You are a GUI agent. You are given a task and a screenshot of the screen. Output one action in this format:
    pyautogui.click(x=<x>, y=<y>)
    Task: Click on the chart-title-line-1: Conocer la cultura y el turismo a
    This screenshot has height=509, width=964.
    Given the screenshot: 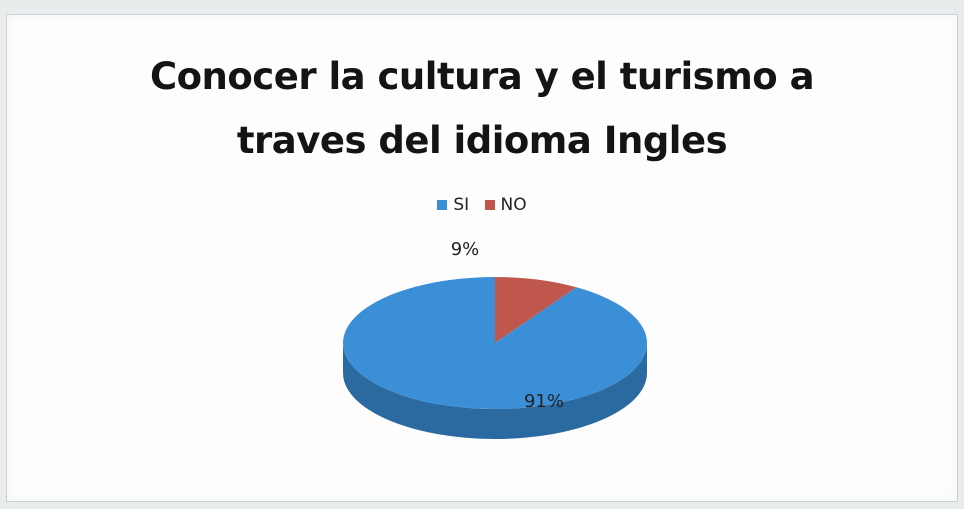 What is the action you would take?
    pyautogui.click(x=482, y=76)
    